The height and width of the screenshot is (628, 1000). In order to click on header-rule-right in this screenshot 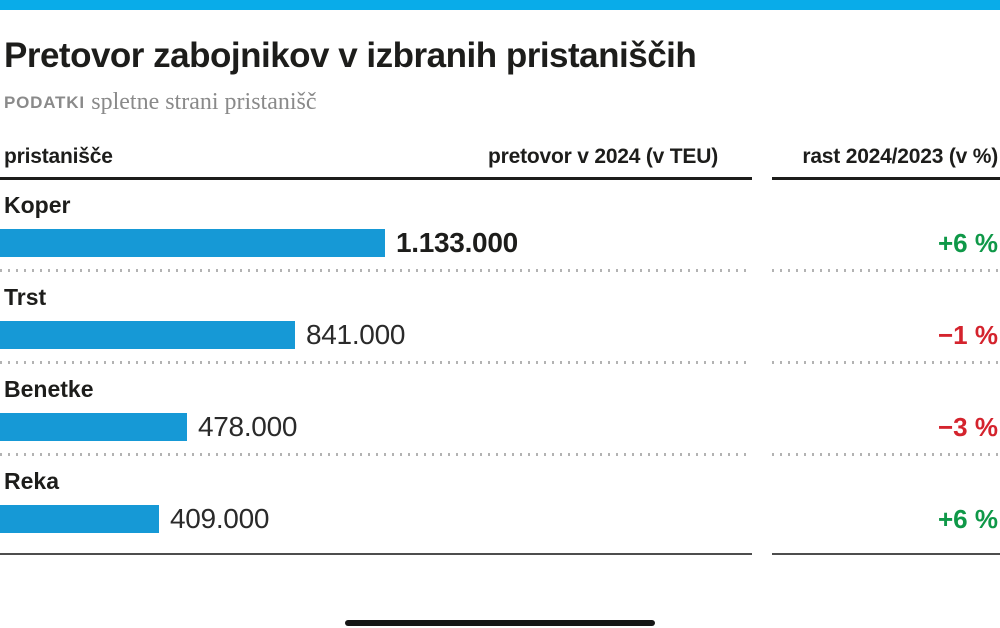, I will do `click(886, 178)`.